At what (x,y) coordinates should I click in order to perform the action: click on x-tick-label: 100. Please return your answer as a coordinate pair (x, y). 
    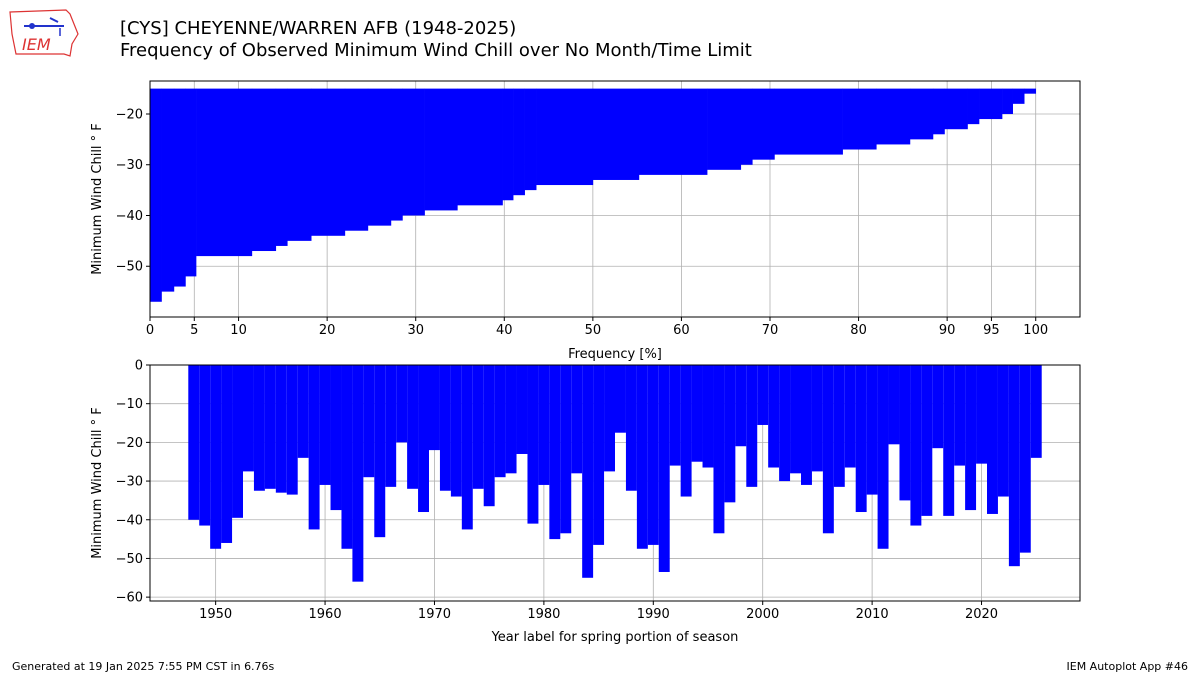
    Looking at the image, I should click on (1035, 330).